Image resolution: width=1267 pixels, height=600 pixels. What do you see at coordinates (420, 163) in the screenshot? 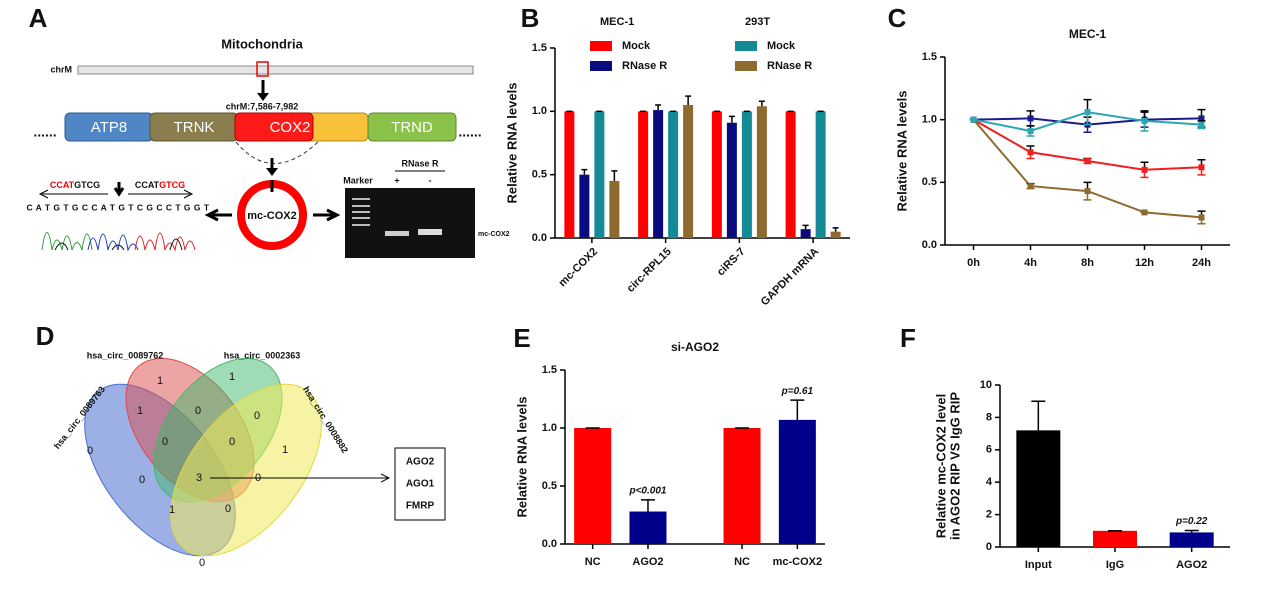
I see `gel-header: RNase R` at bounding box center [420, 163].